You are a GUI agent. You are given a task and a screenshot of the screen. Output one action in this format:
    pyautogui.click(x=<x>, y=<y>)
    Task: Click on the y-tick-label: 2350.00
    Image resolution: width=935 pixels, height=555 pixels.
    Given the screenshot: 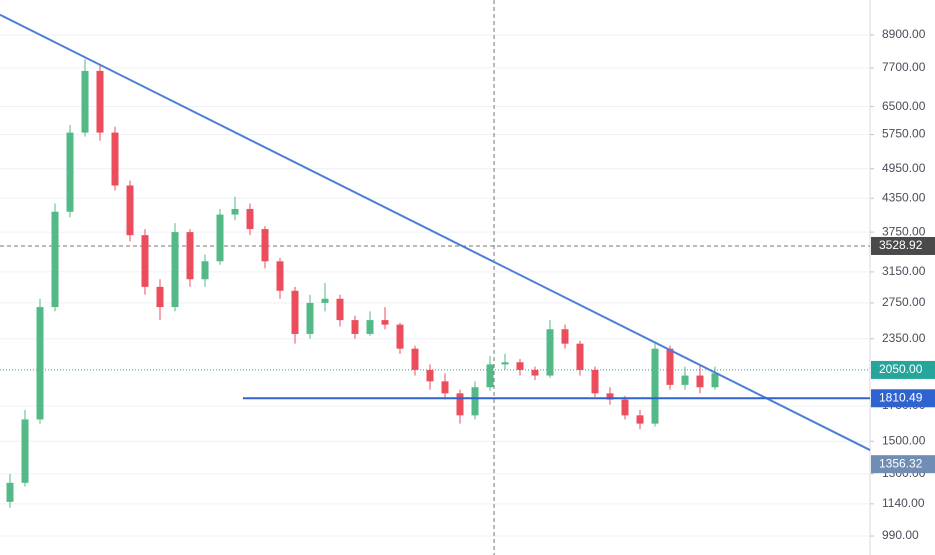 What is the action you would take?
    pyautogui.click(x=904, y=338)
    